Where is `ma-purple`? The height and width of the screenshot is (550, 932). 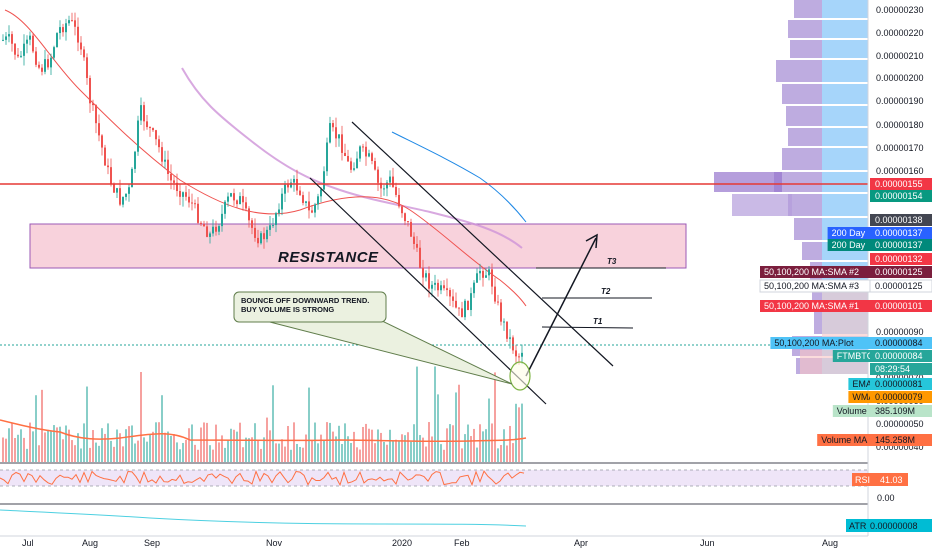
ma-purple is located at coordinates (352, 158).